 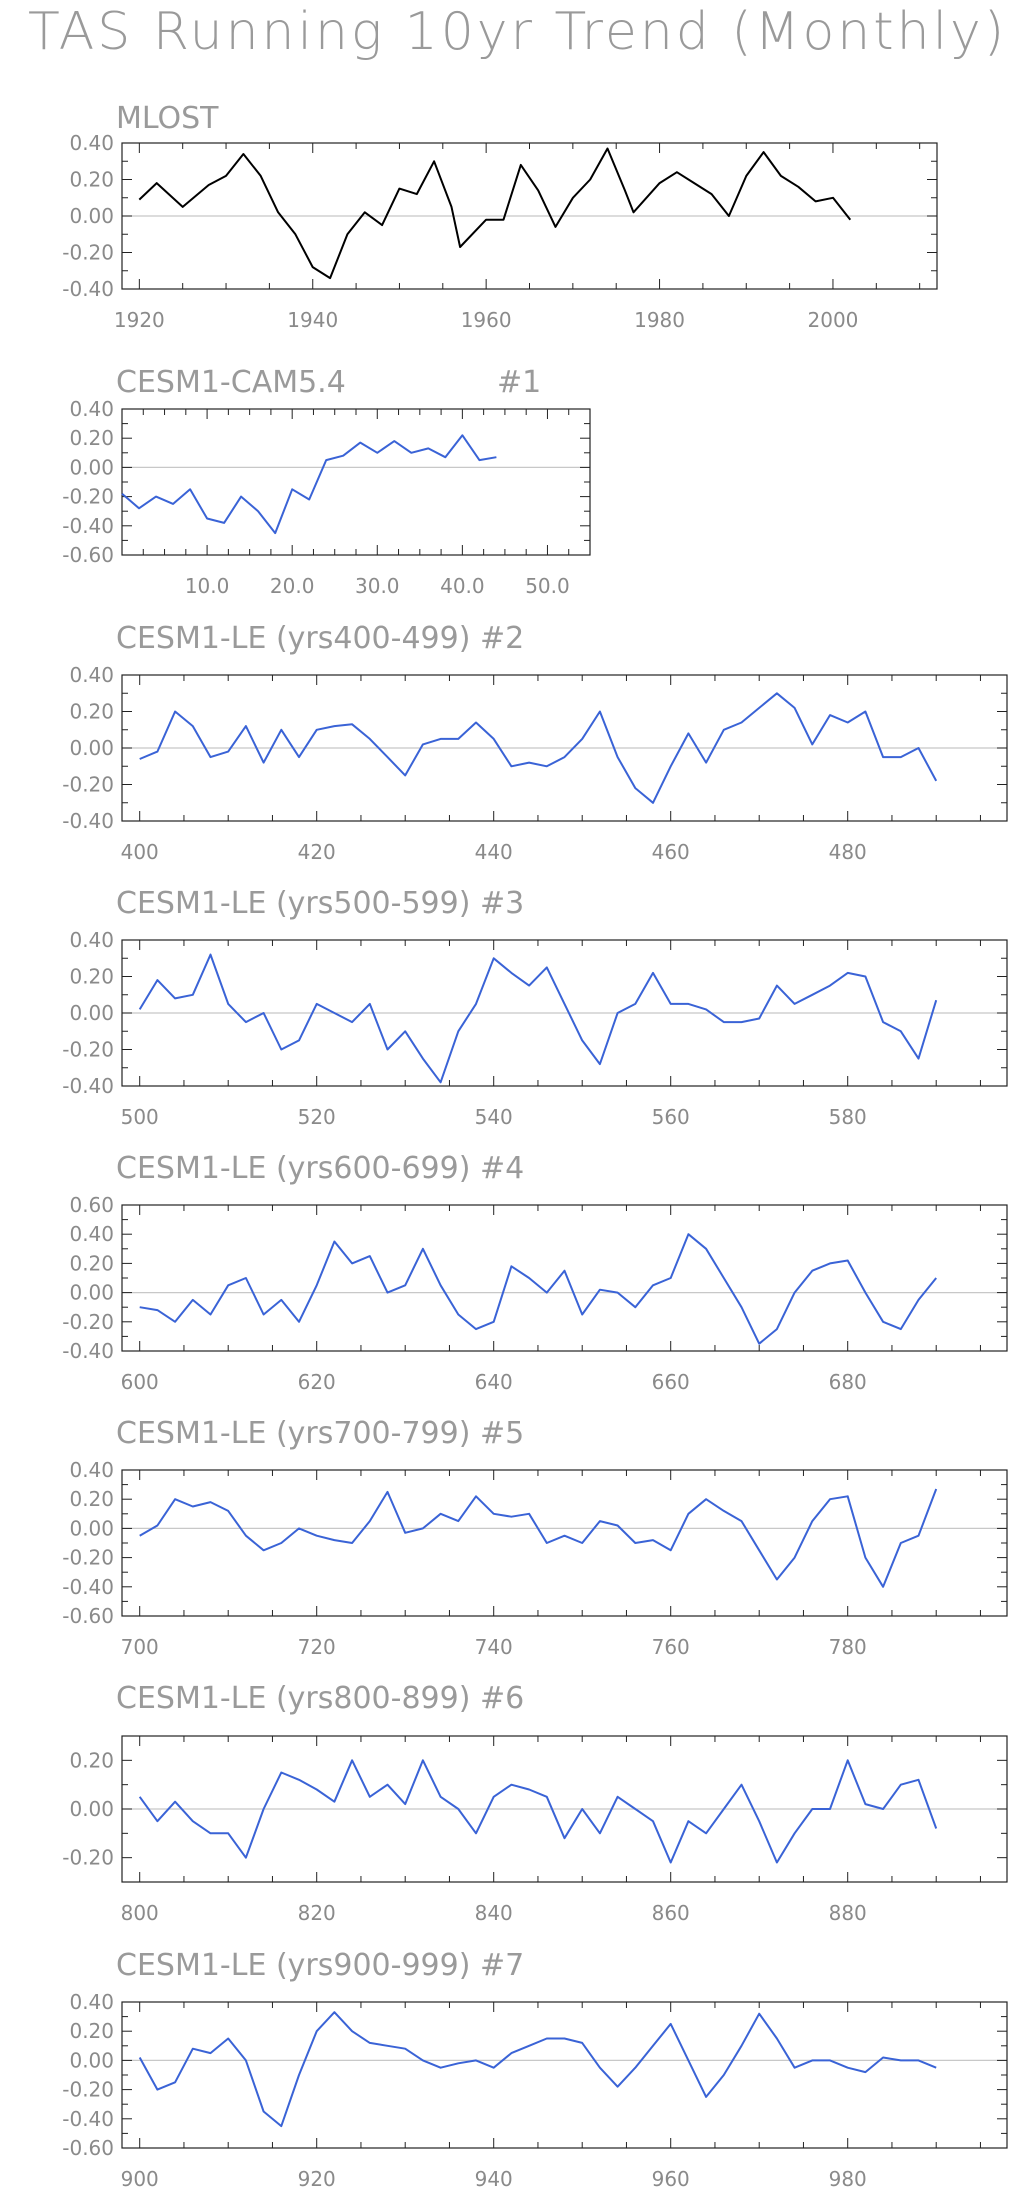 What do you see at coordinates (671, 2179) in the screenshot?
I see `x-tick-label: 960` at bounding box center [671, 2179].